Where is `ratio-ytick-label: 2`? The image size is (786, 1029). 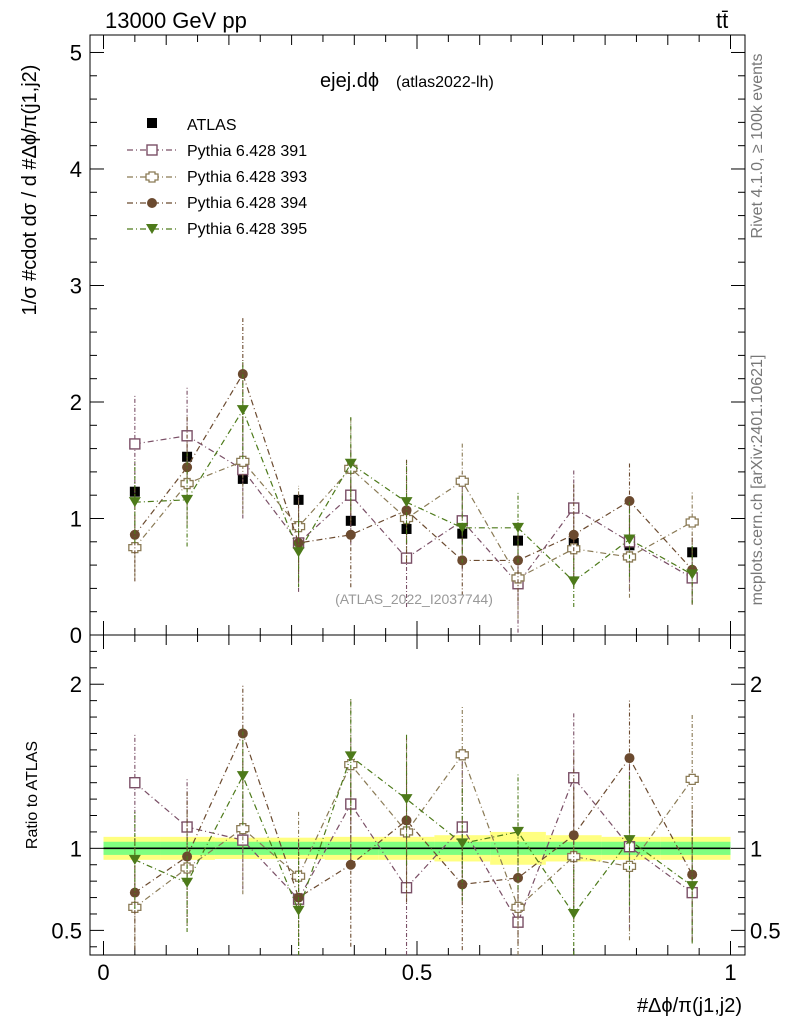 ratio-ytick-label: 2 is located at coordinates (76, 684).